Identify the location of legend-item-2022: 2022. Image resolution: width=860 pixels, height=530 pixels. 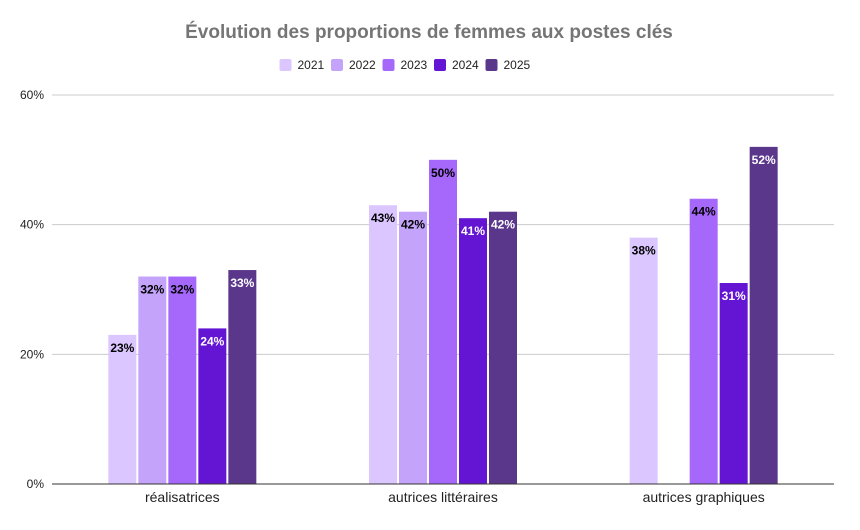
(353, 65).